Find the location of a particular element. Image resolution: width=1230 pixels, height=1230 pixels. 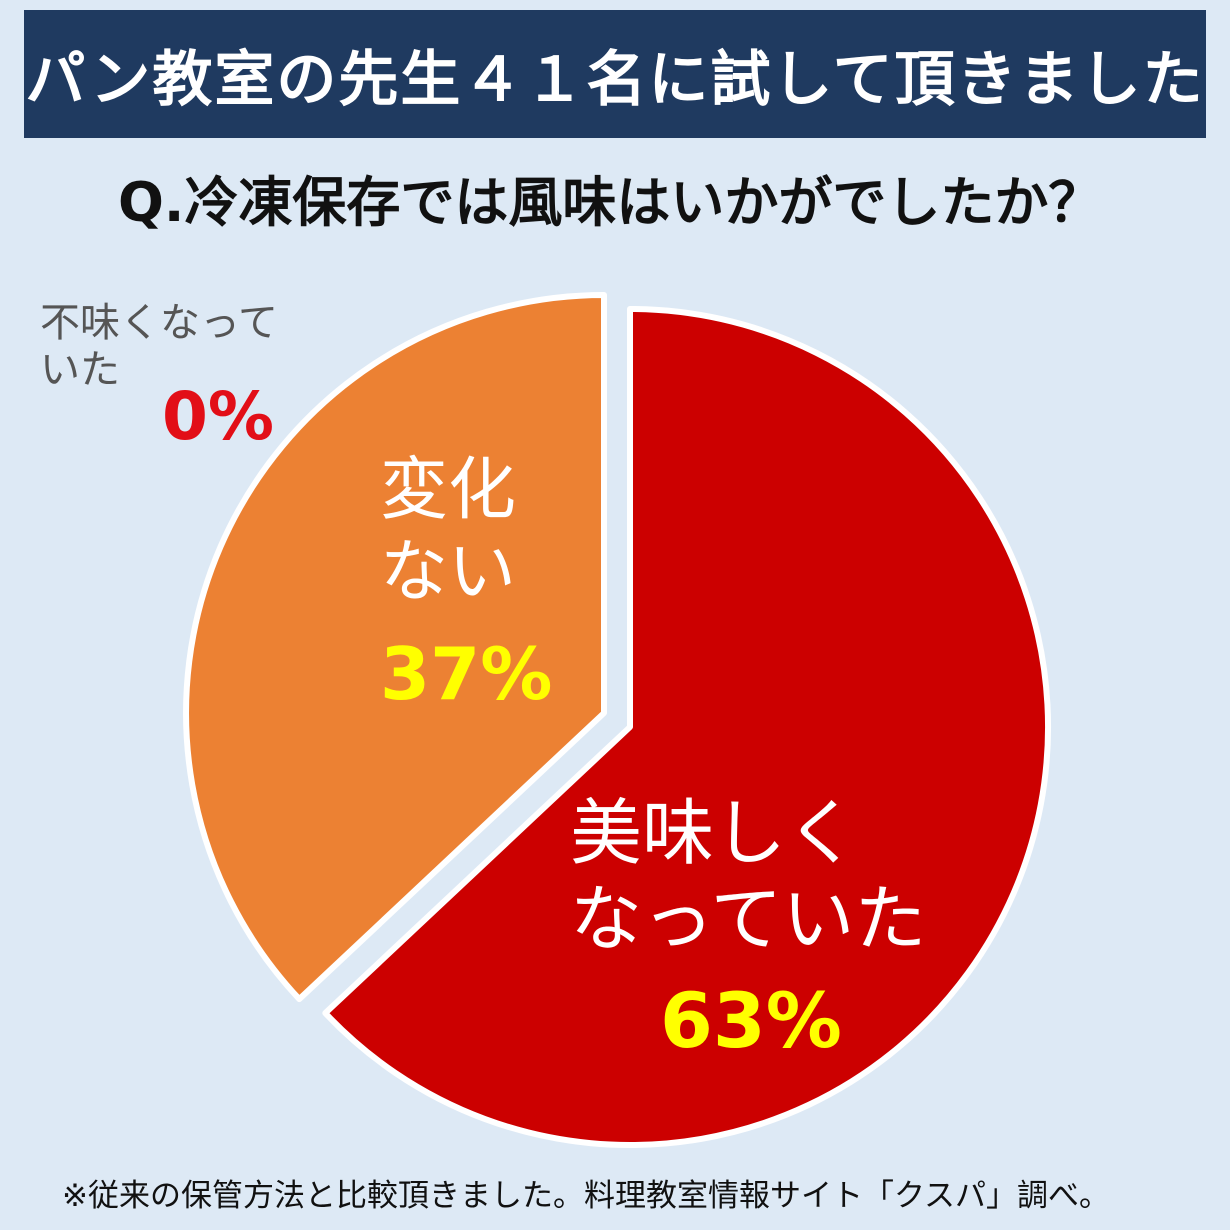

label-tasted-worse-line-1: 不味くなって is located at coordinates (159, 323).